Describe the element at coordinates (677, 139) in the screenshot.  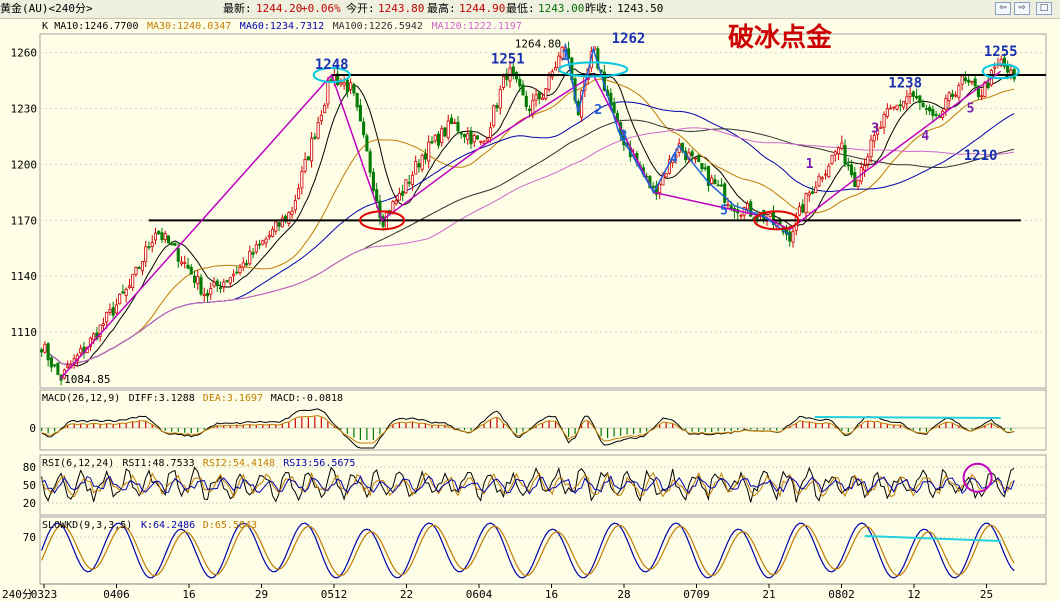
I see `wave-path` at that location.